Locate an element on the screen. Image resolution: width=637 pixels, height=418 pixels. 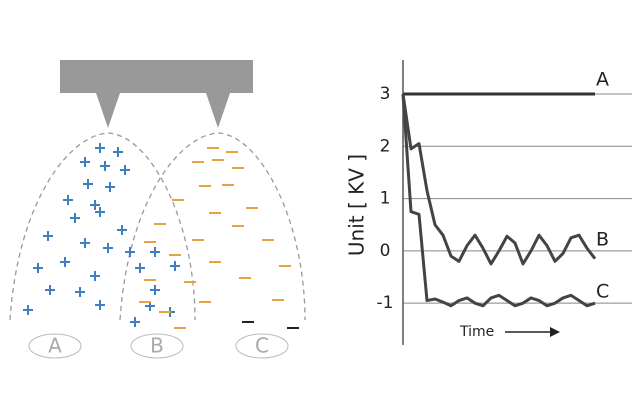
y-tick-label: -1 is located at coordinates (385, 303).